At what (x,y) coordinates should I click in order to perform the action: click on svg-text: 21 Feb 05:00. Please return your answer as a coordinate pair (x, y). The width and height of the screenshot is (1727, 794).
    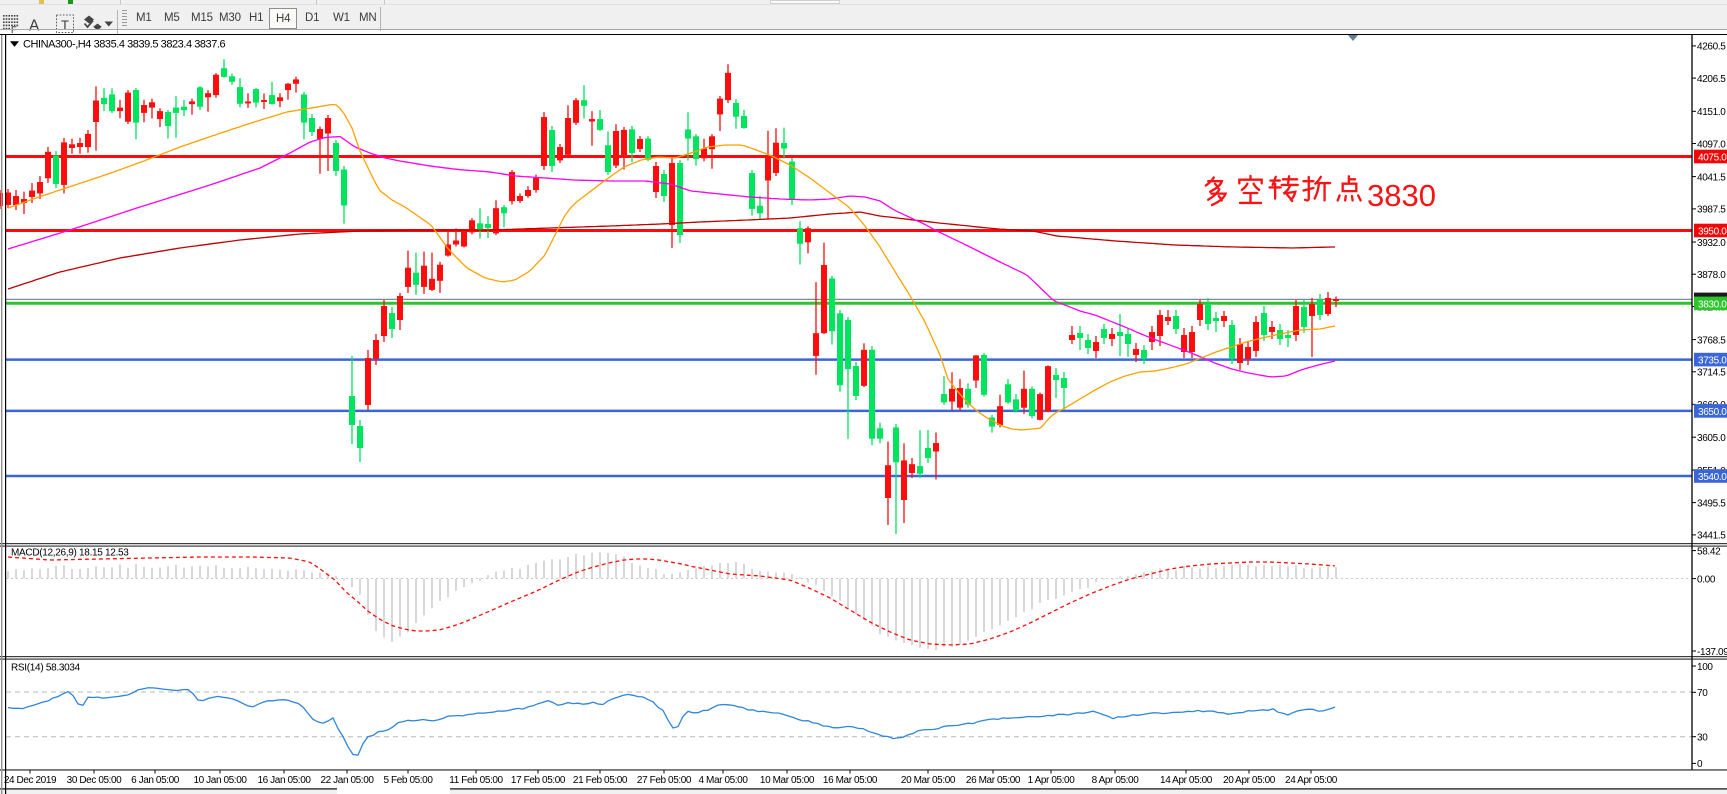
    Looking at the image, I should click on (600, 780).